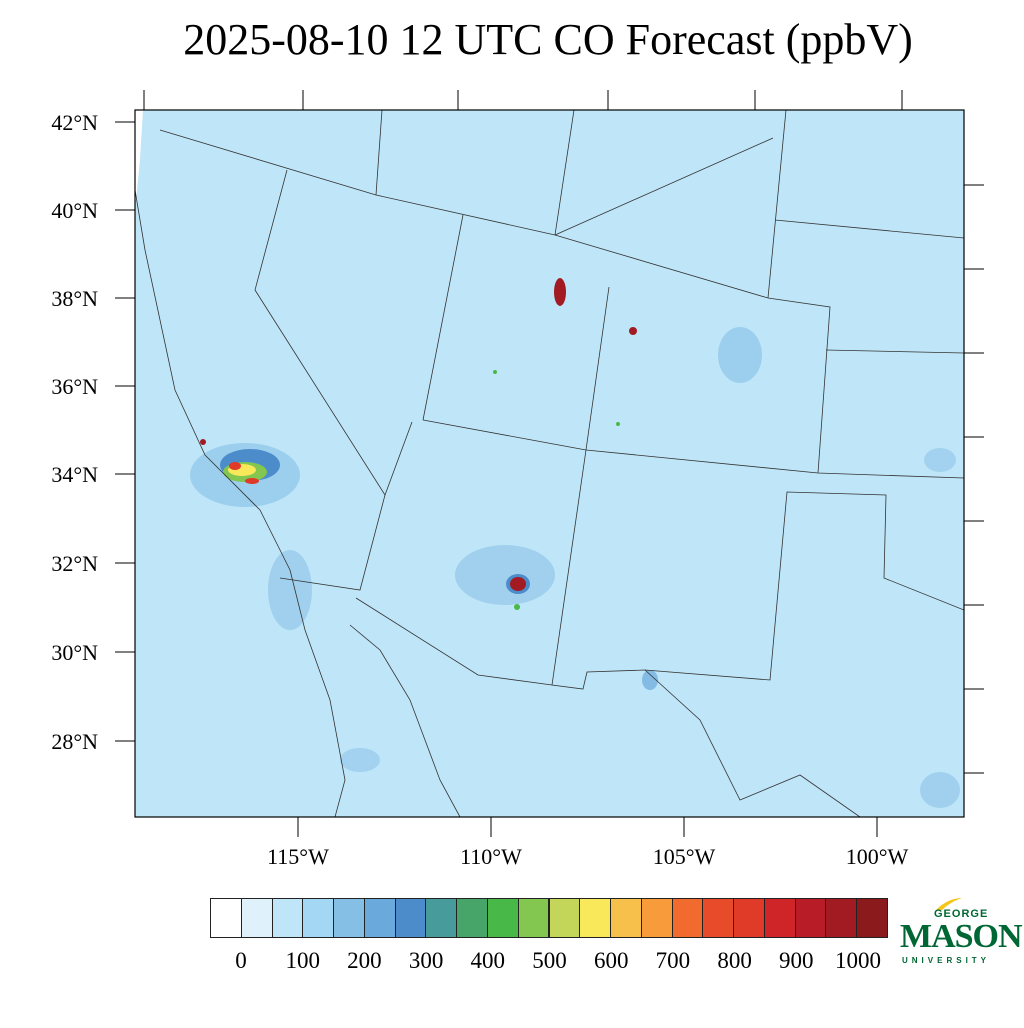 The height and width of the screenshot is (1028, 1024). What do you see at coordinates (734, 960) in the screenshot?
I see `colorbar-label: 800` at bounding box center [734, 960].